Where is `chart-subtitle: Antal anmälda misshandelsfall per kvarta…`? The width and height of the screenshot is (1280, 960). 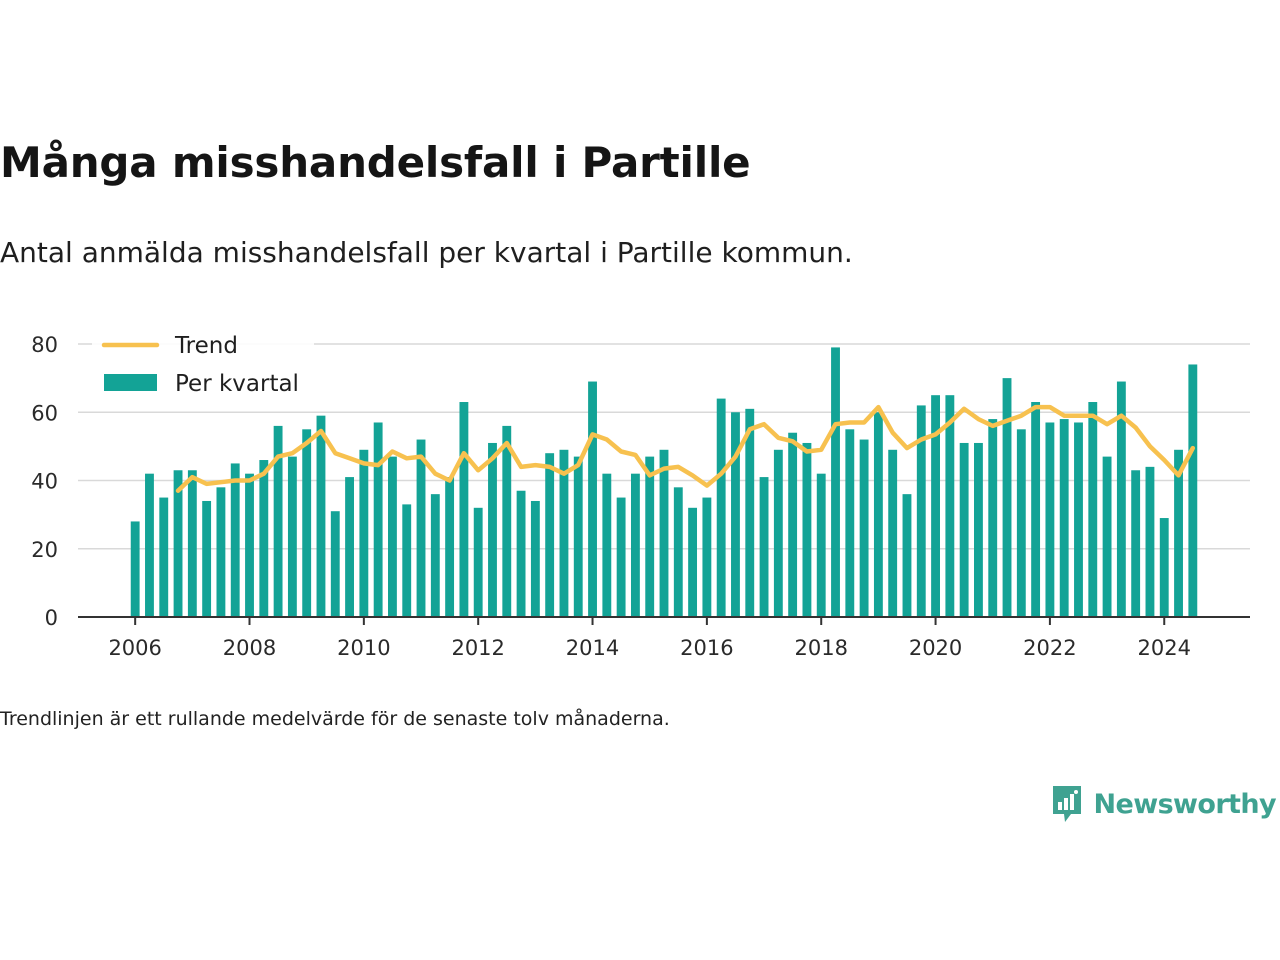
chart-subtitle: Antal anmälda misshandelsfall per kvarta… is located at coordinates (426, 252).